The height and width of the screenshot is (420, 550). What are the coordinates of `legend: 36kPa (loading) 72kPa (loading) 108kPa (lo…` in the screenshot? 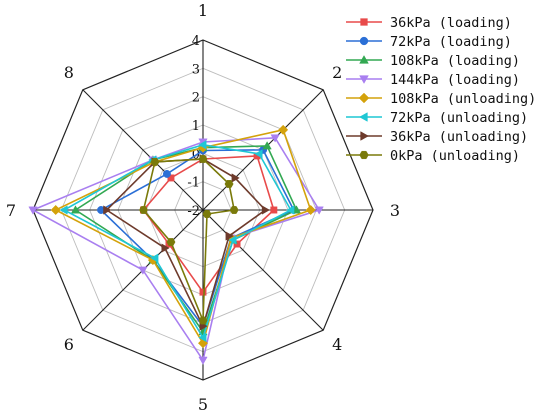 It's located at (441, 89).